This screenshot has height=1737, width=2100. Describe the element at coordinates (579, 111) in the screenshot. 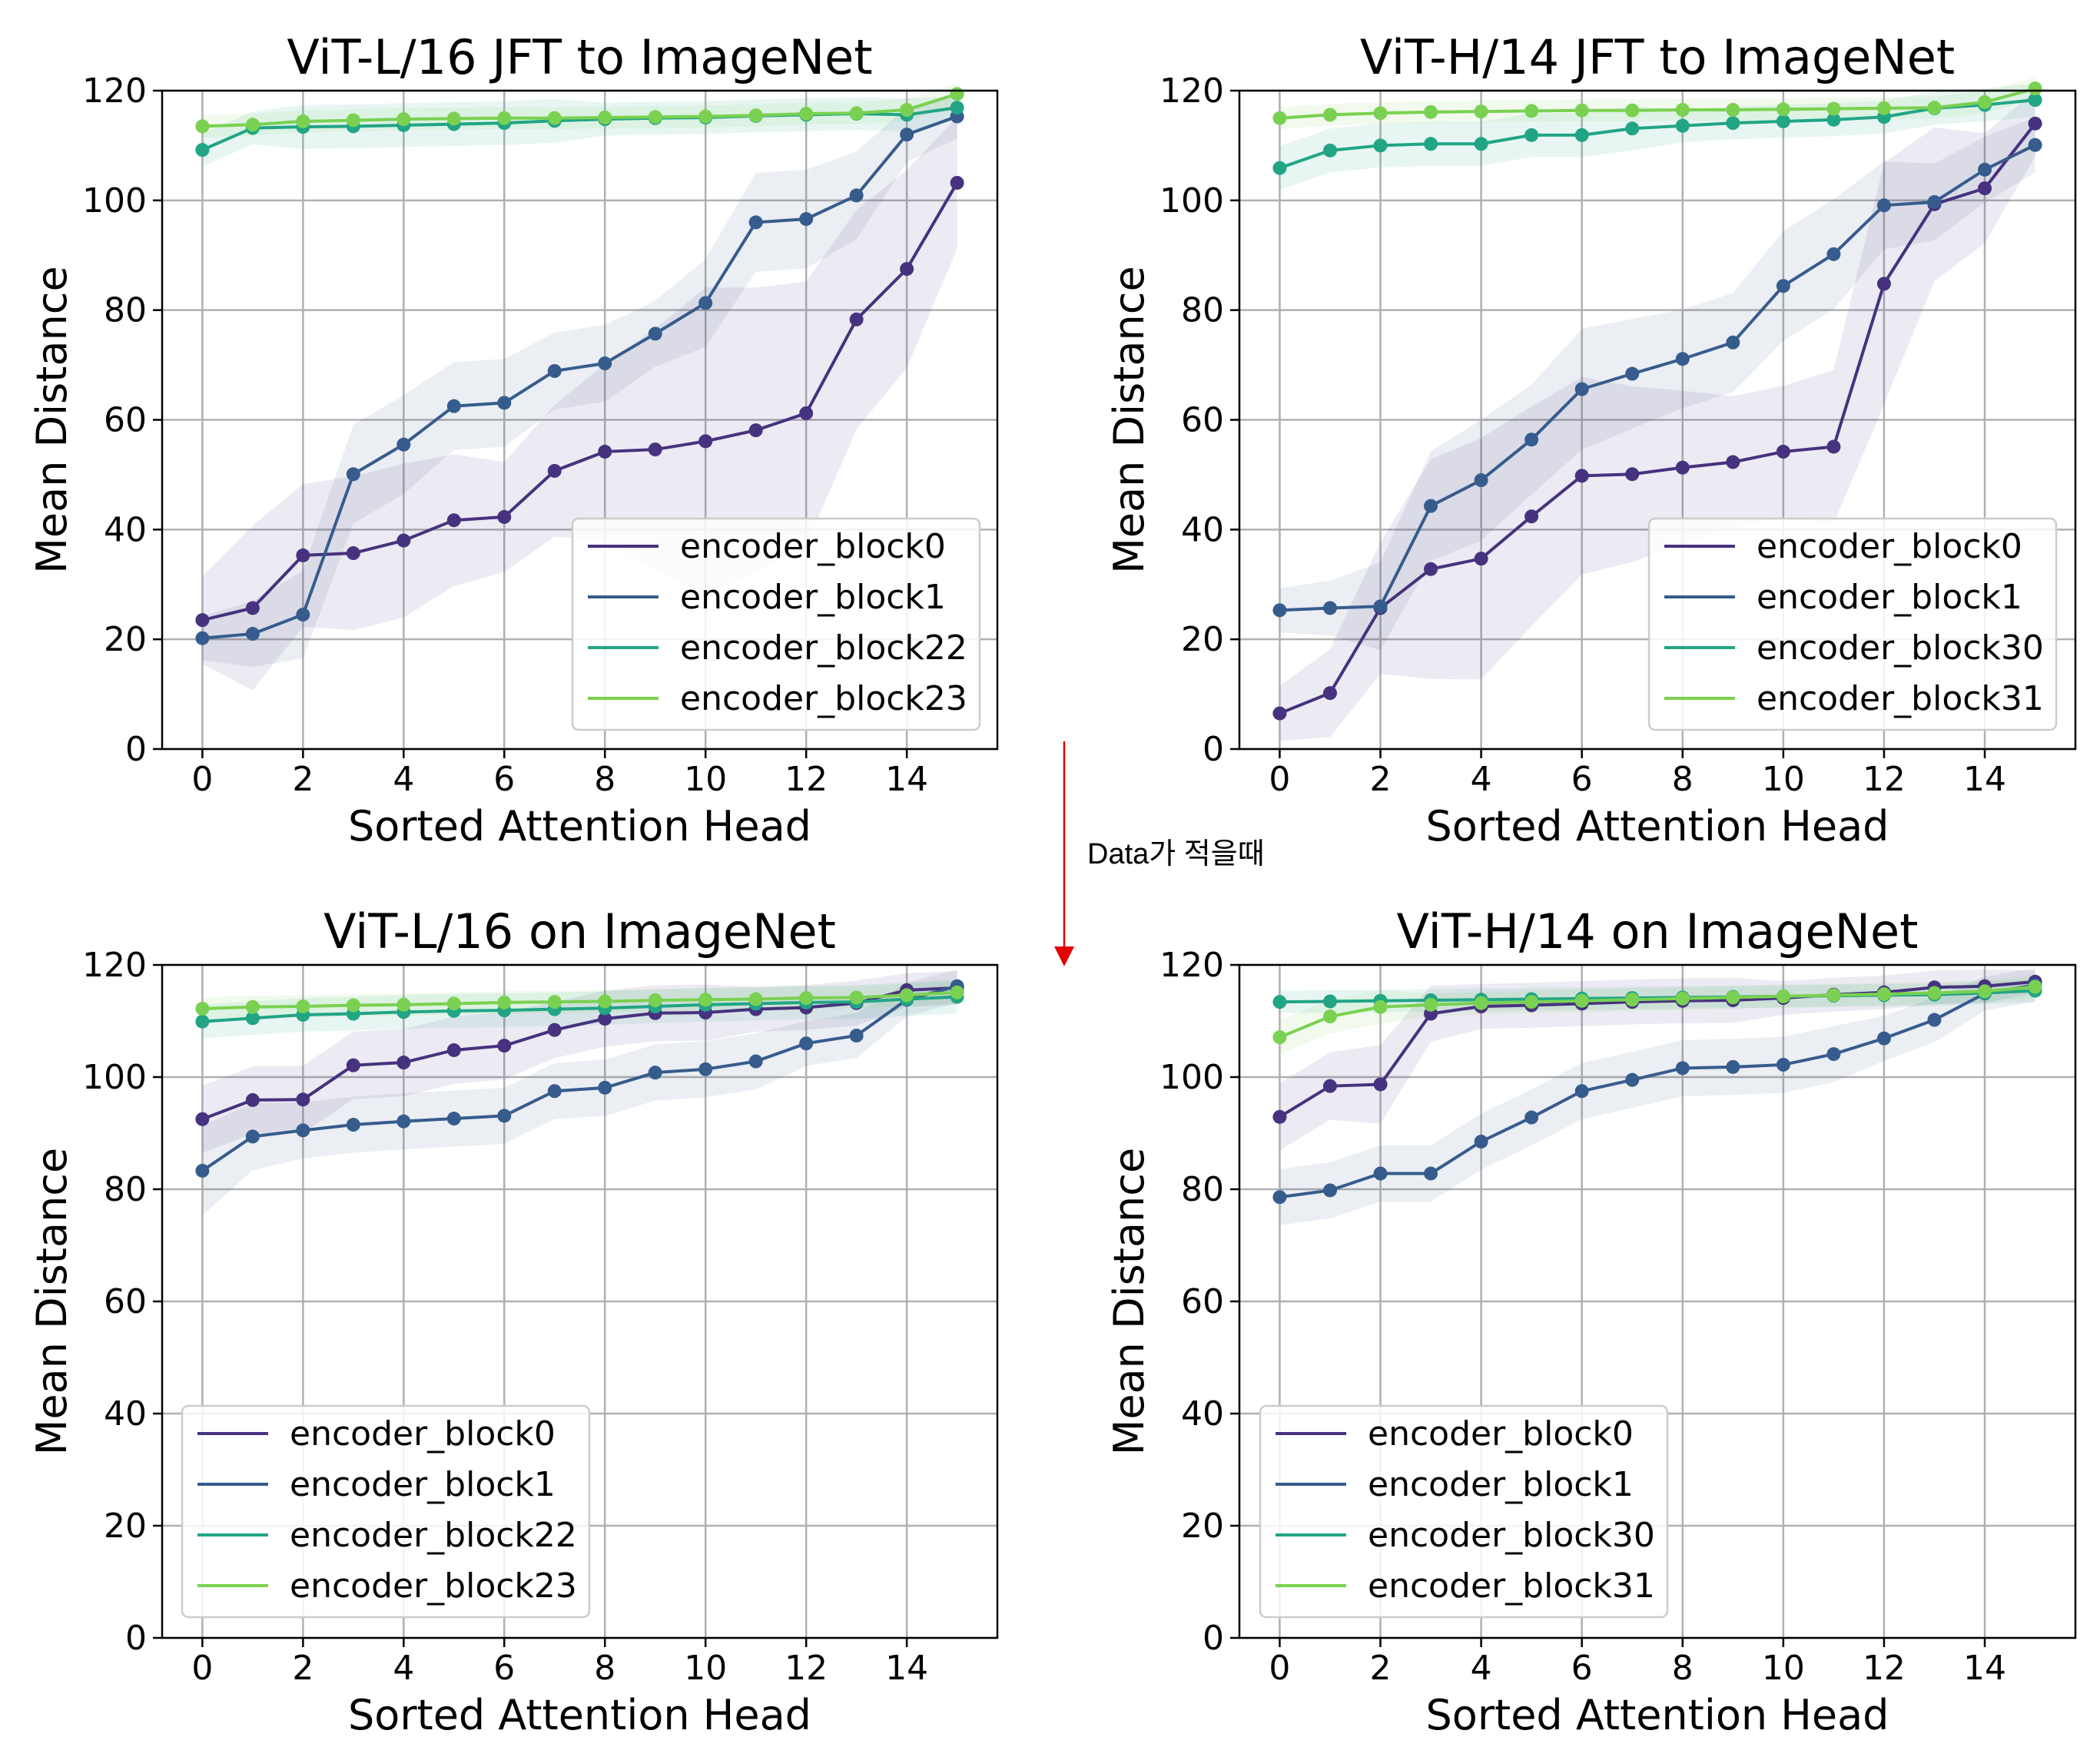

I see `series-band-encoder_block23` at that location.